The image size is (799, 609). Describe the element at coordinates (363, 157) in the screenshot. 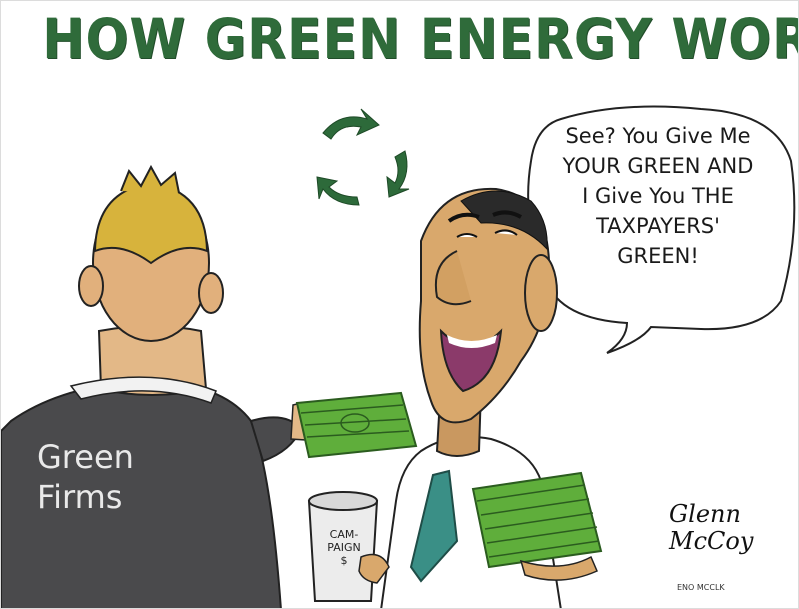

I see `recycle-arrows-icon` at that location.